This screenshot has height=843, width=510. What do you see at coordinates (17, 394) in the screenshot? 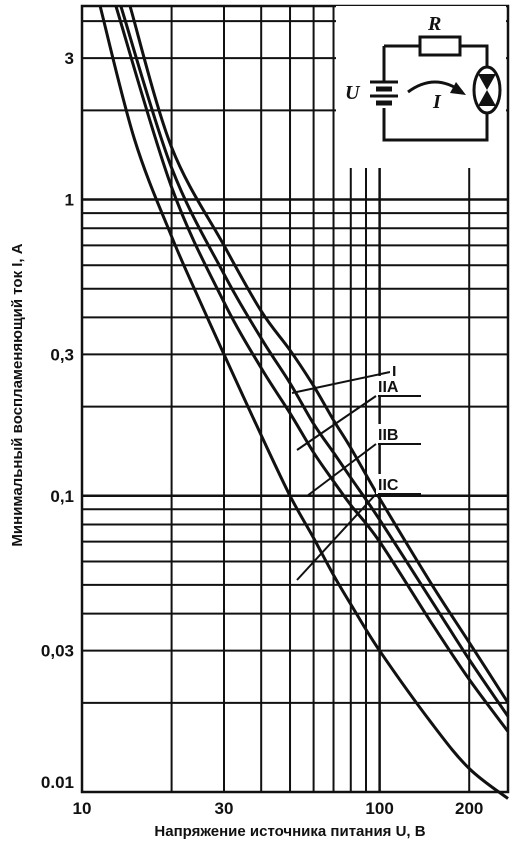
I see `y-axis-title: Минимальный воспламеняющий ток I, А` at bounding box center [17, 394].